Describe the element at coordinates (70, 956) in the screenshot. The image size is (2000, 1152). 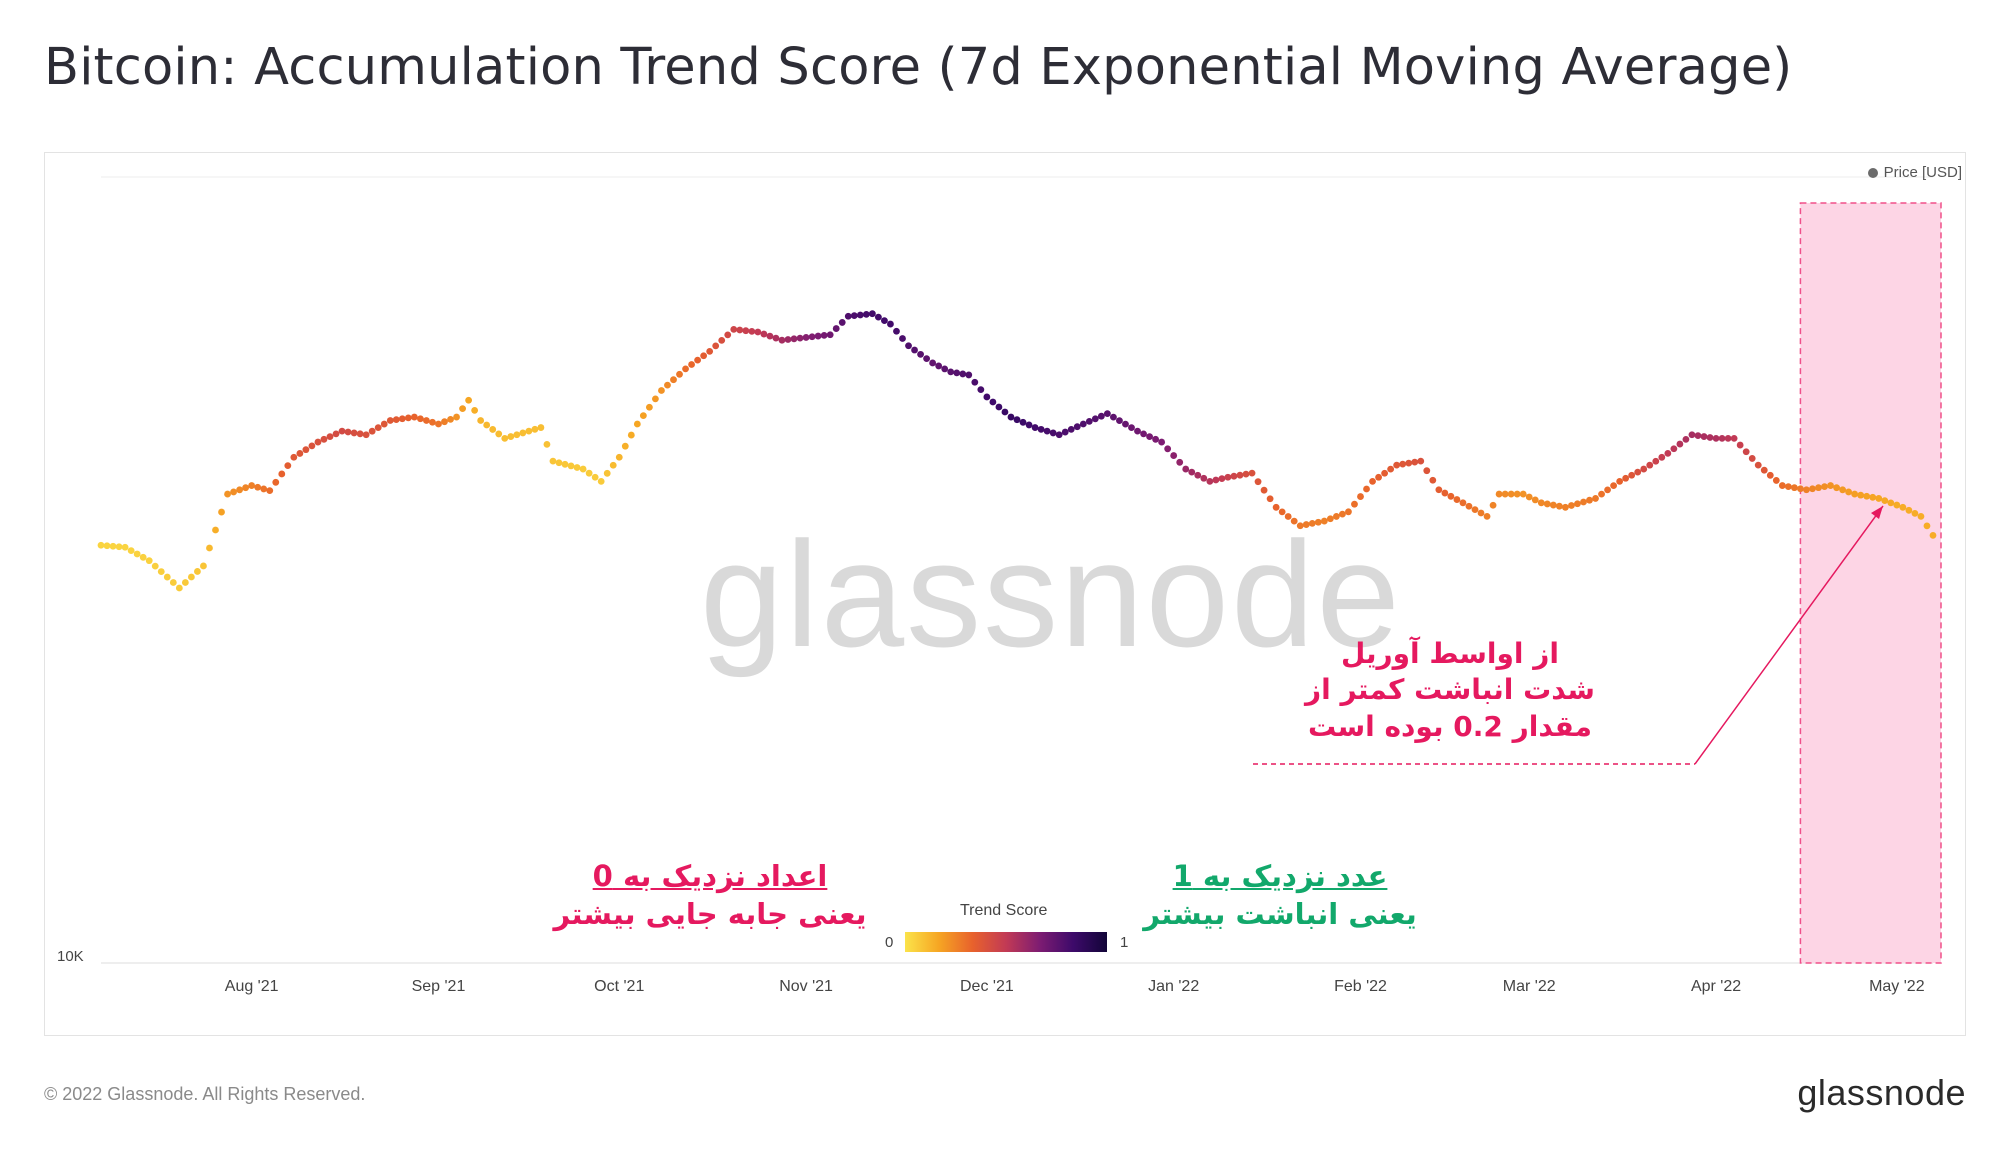
I see `y-tick-label: 10K` at that location.